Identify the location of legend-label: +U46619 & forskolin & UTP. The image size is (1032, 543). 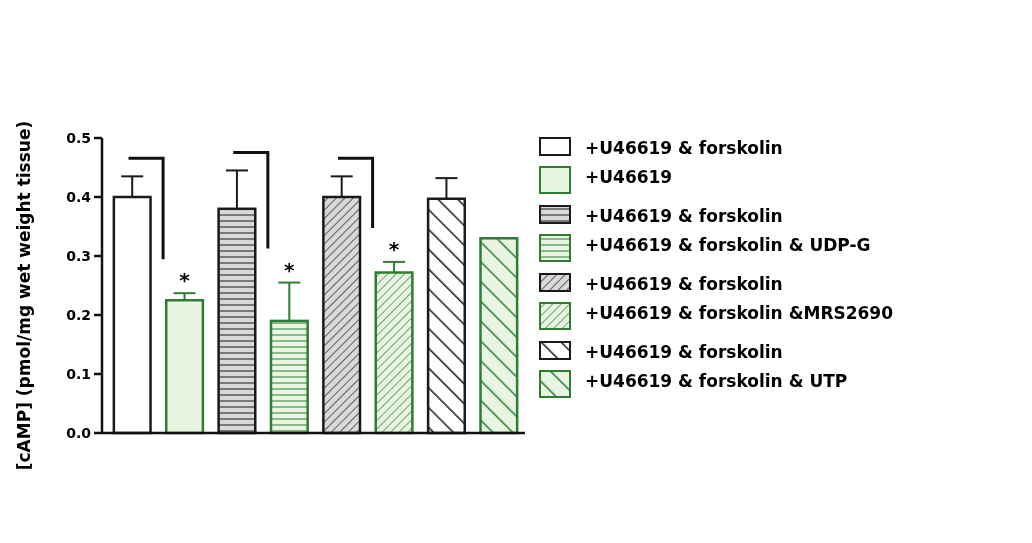
(716, 381).